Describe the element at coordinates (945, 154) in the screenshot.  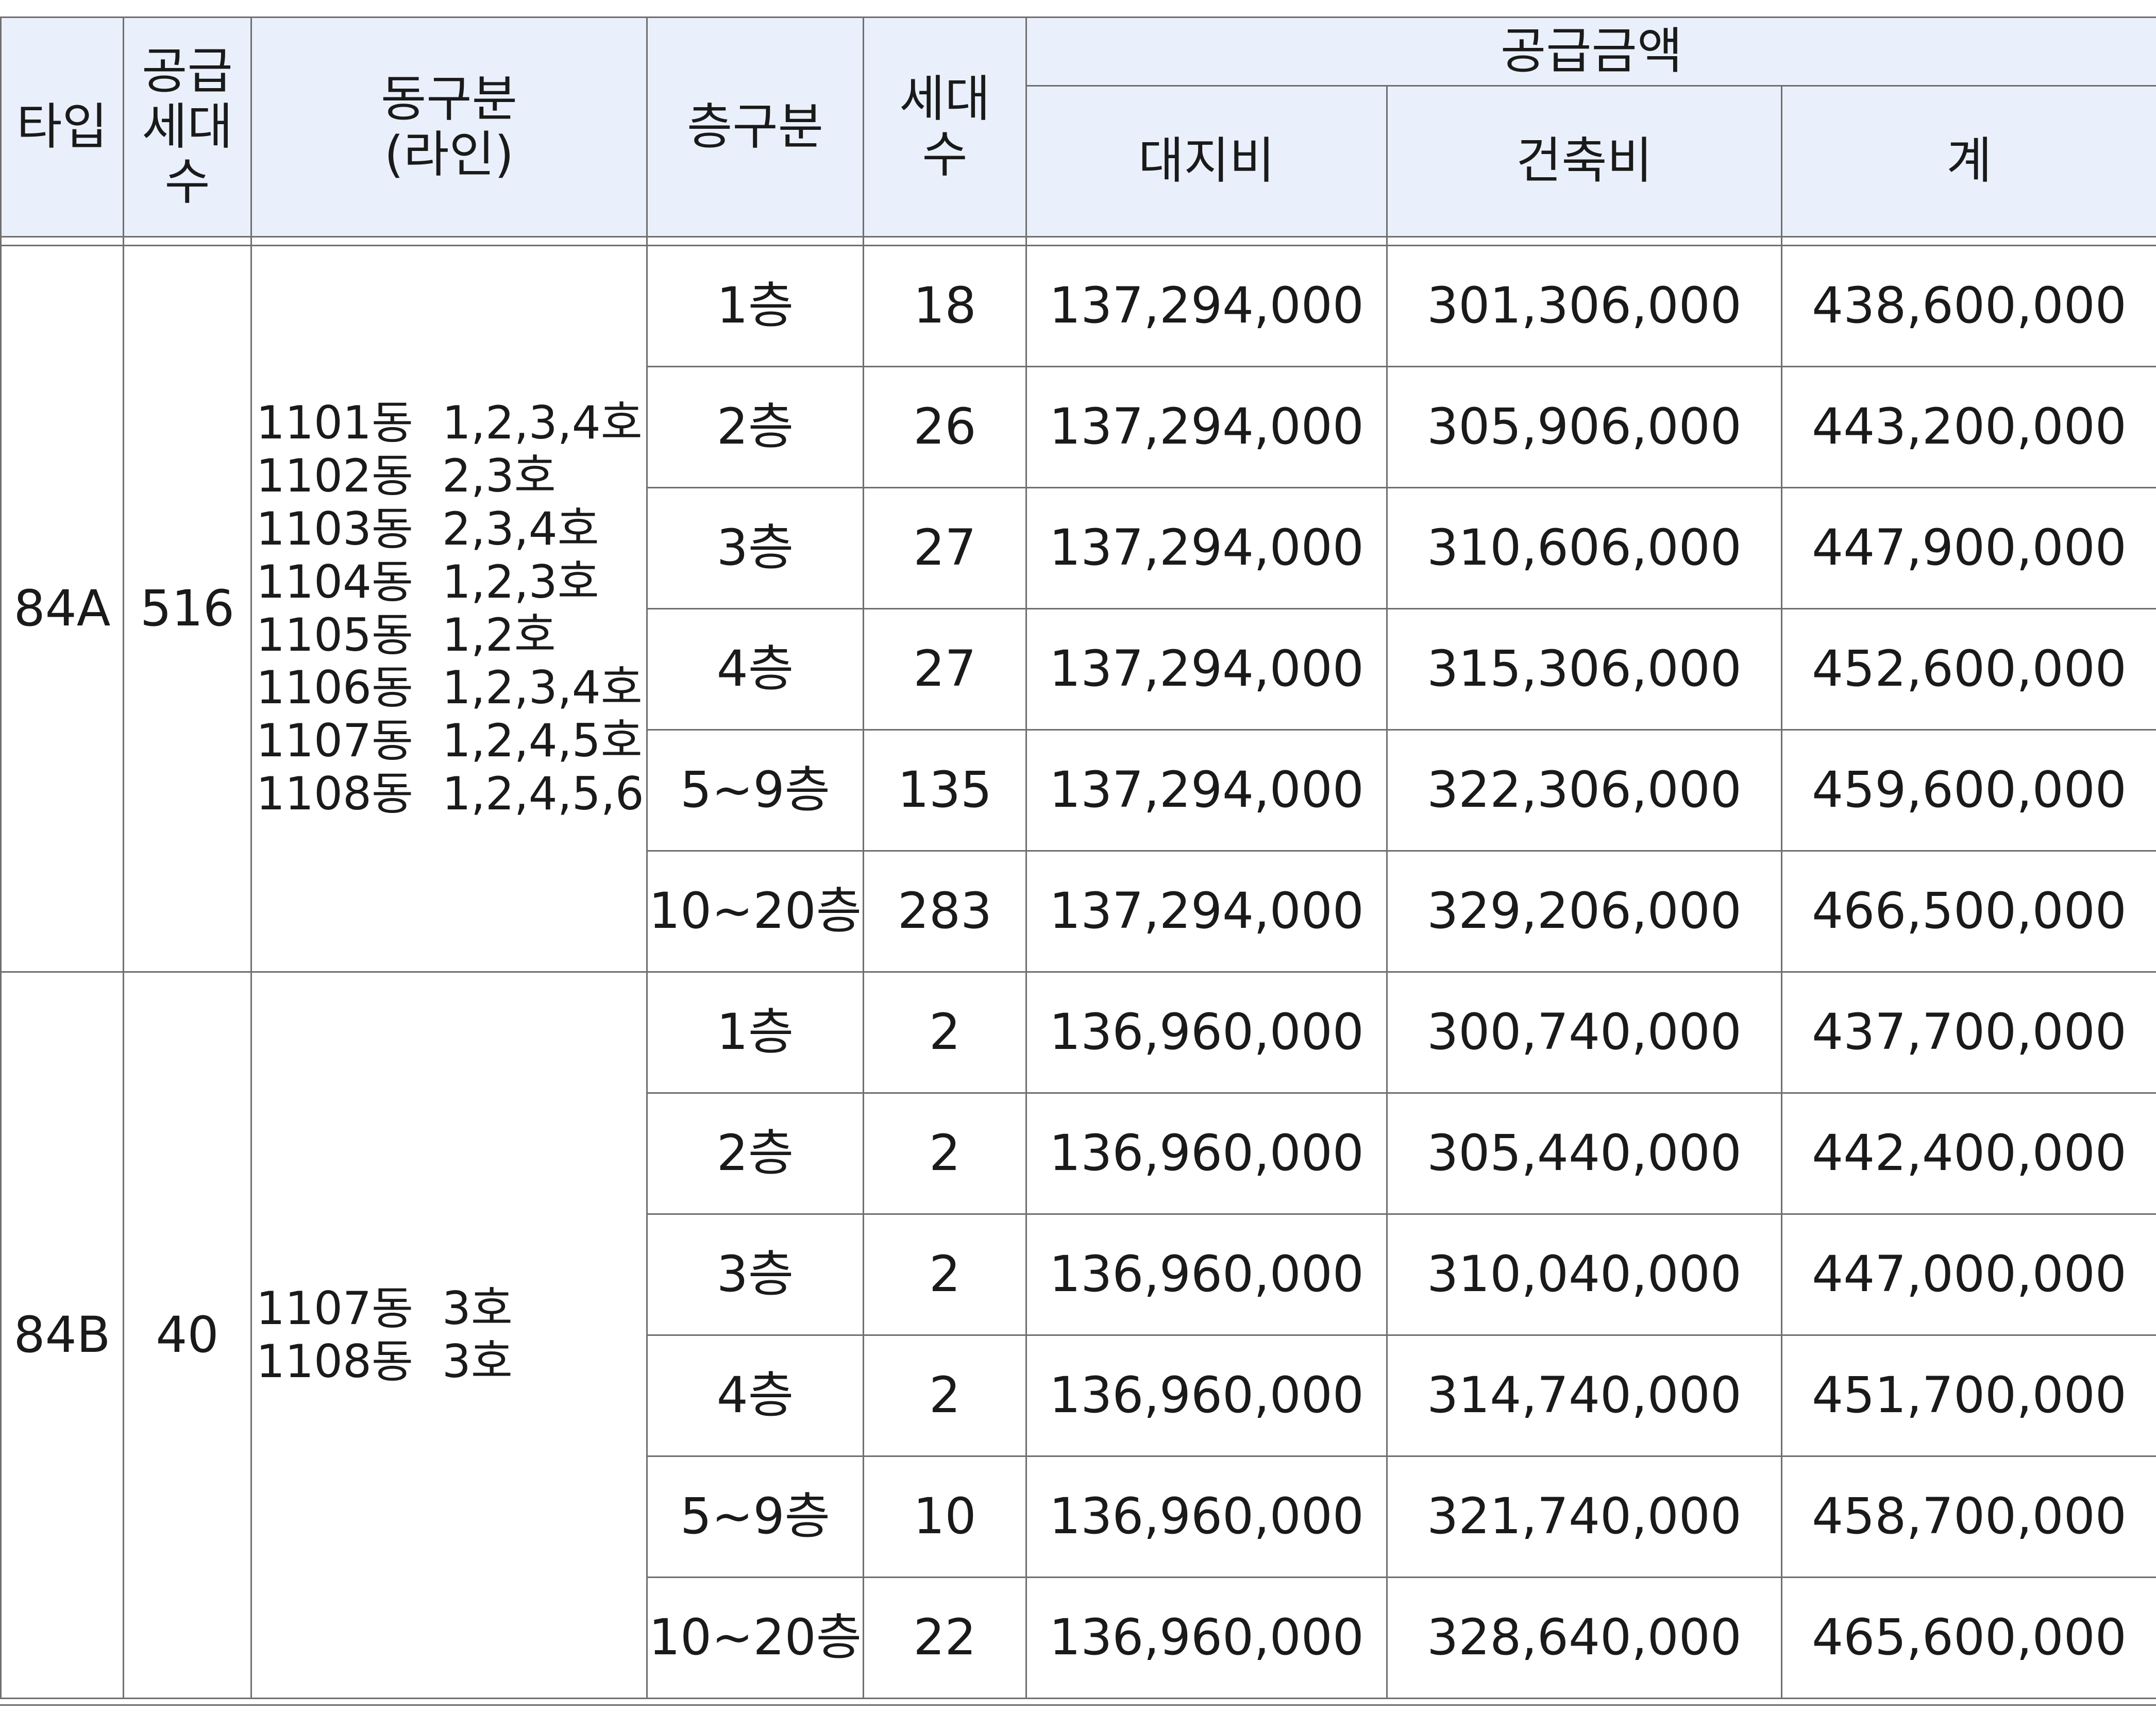
I see `header-units-line: 수` at that location.